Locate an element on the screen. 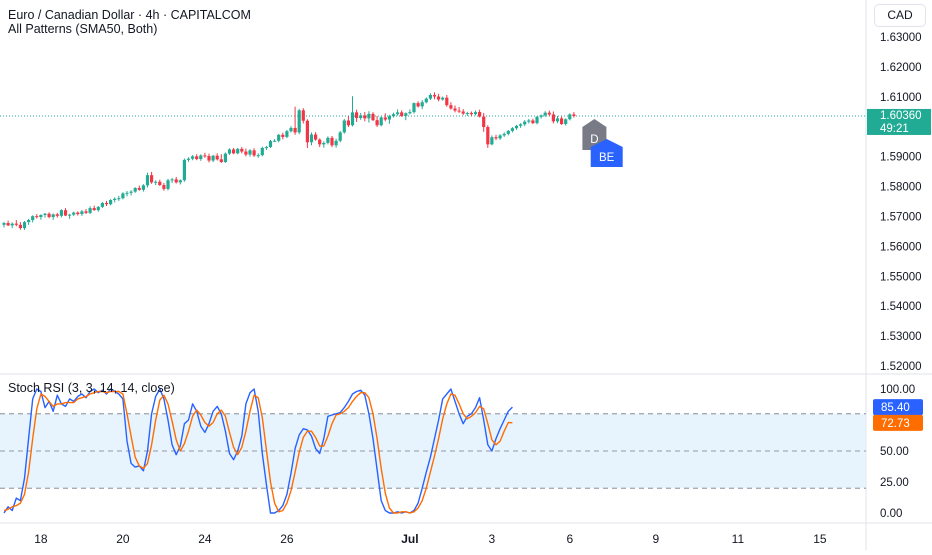 This screenshot has width=932, height=555. time-tick-label: 20 is located at coordinates (123, 539).